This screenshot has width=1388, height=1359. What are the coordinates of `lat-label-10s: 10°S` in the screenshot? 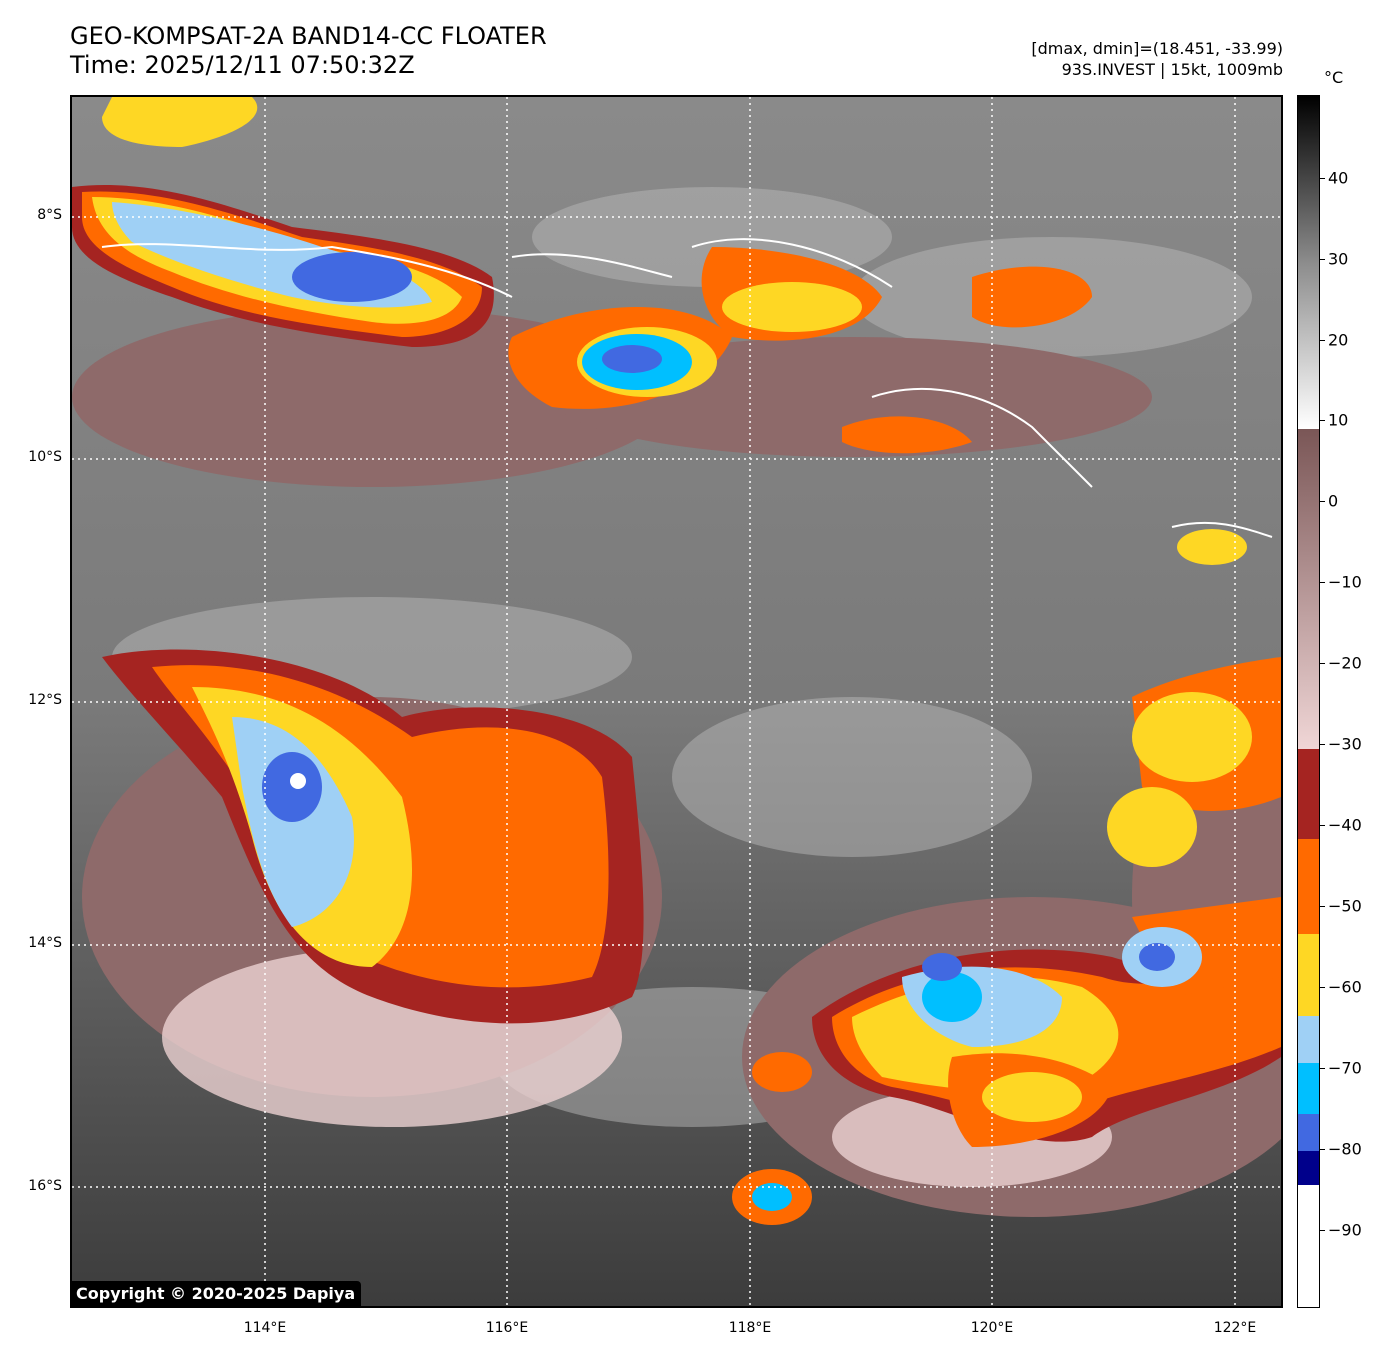 It's located at (45, 457).